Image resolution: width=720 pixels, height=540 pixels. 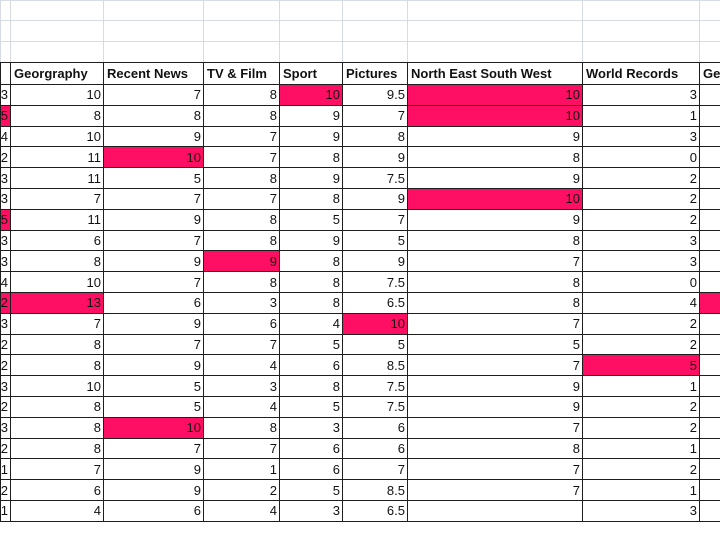 What do you see at coordinates (372, 73) in the screenshot?
I see `column-header: Pictures` at bounding box center [372, 73].